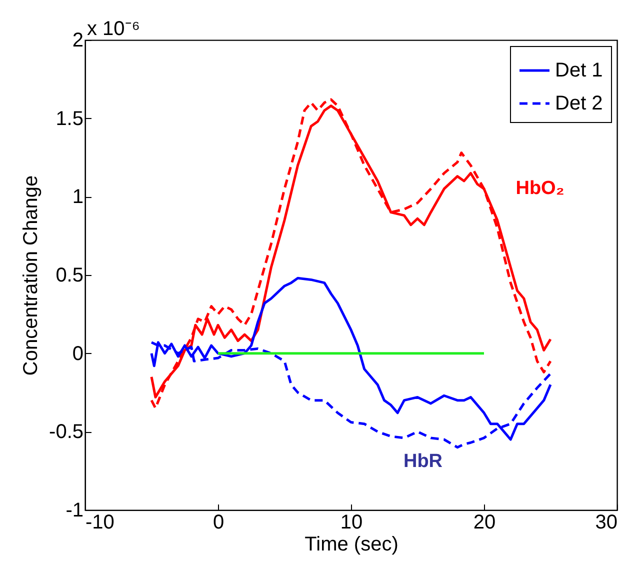  I want to click on x-axis-title: Time (sec), so click(351, 545).